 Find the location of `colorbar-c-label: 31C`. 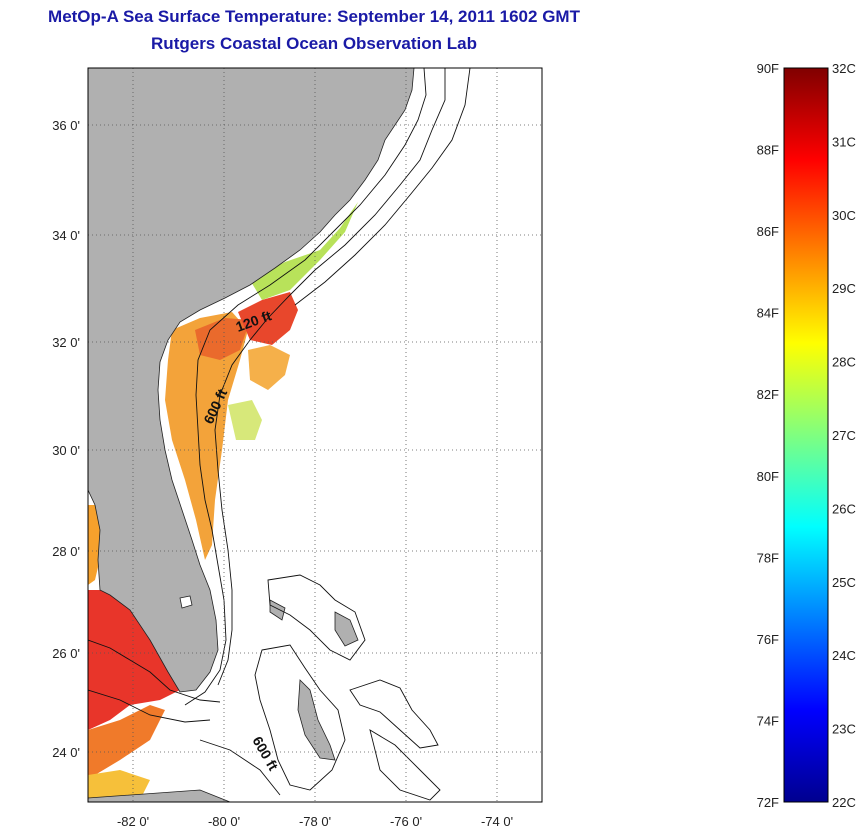

colorbar-c-label: 31C is located at coordinates (844, 141).